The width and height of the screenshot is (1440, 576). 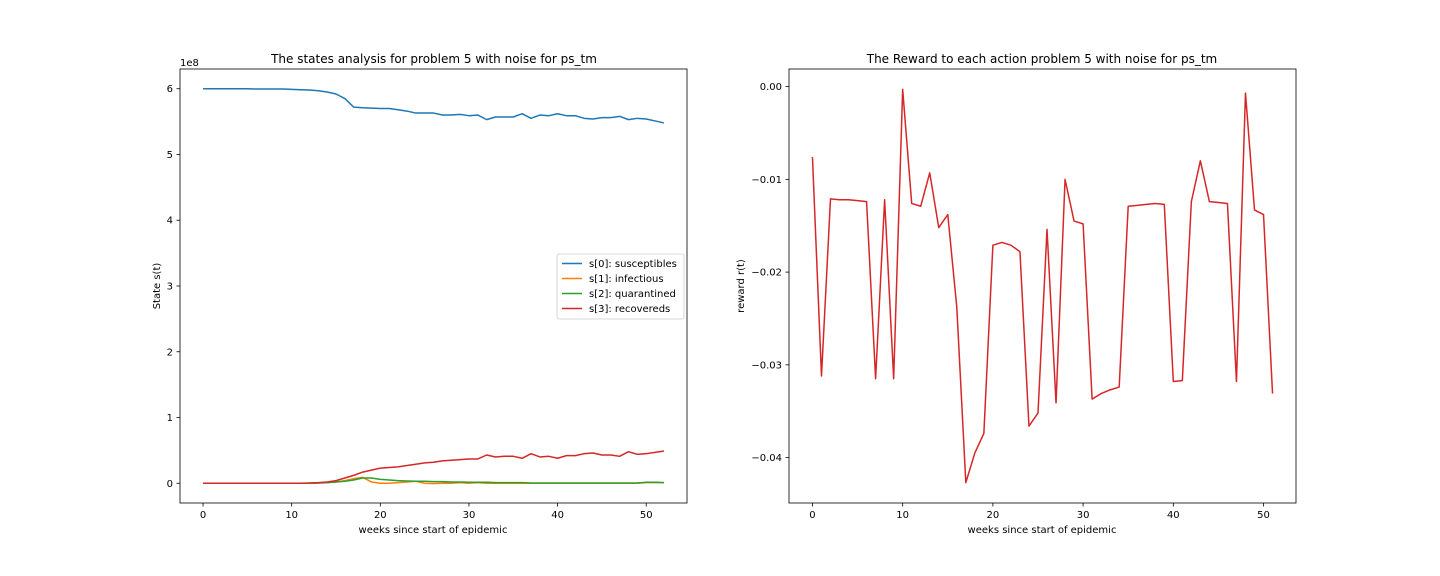 I want to click on states-chart-offset-label: 1e8, so click(x=189, y=63).